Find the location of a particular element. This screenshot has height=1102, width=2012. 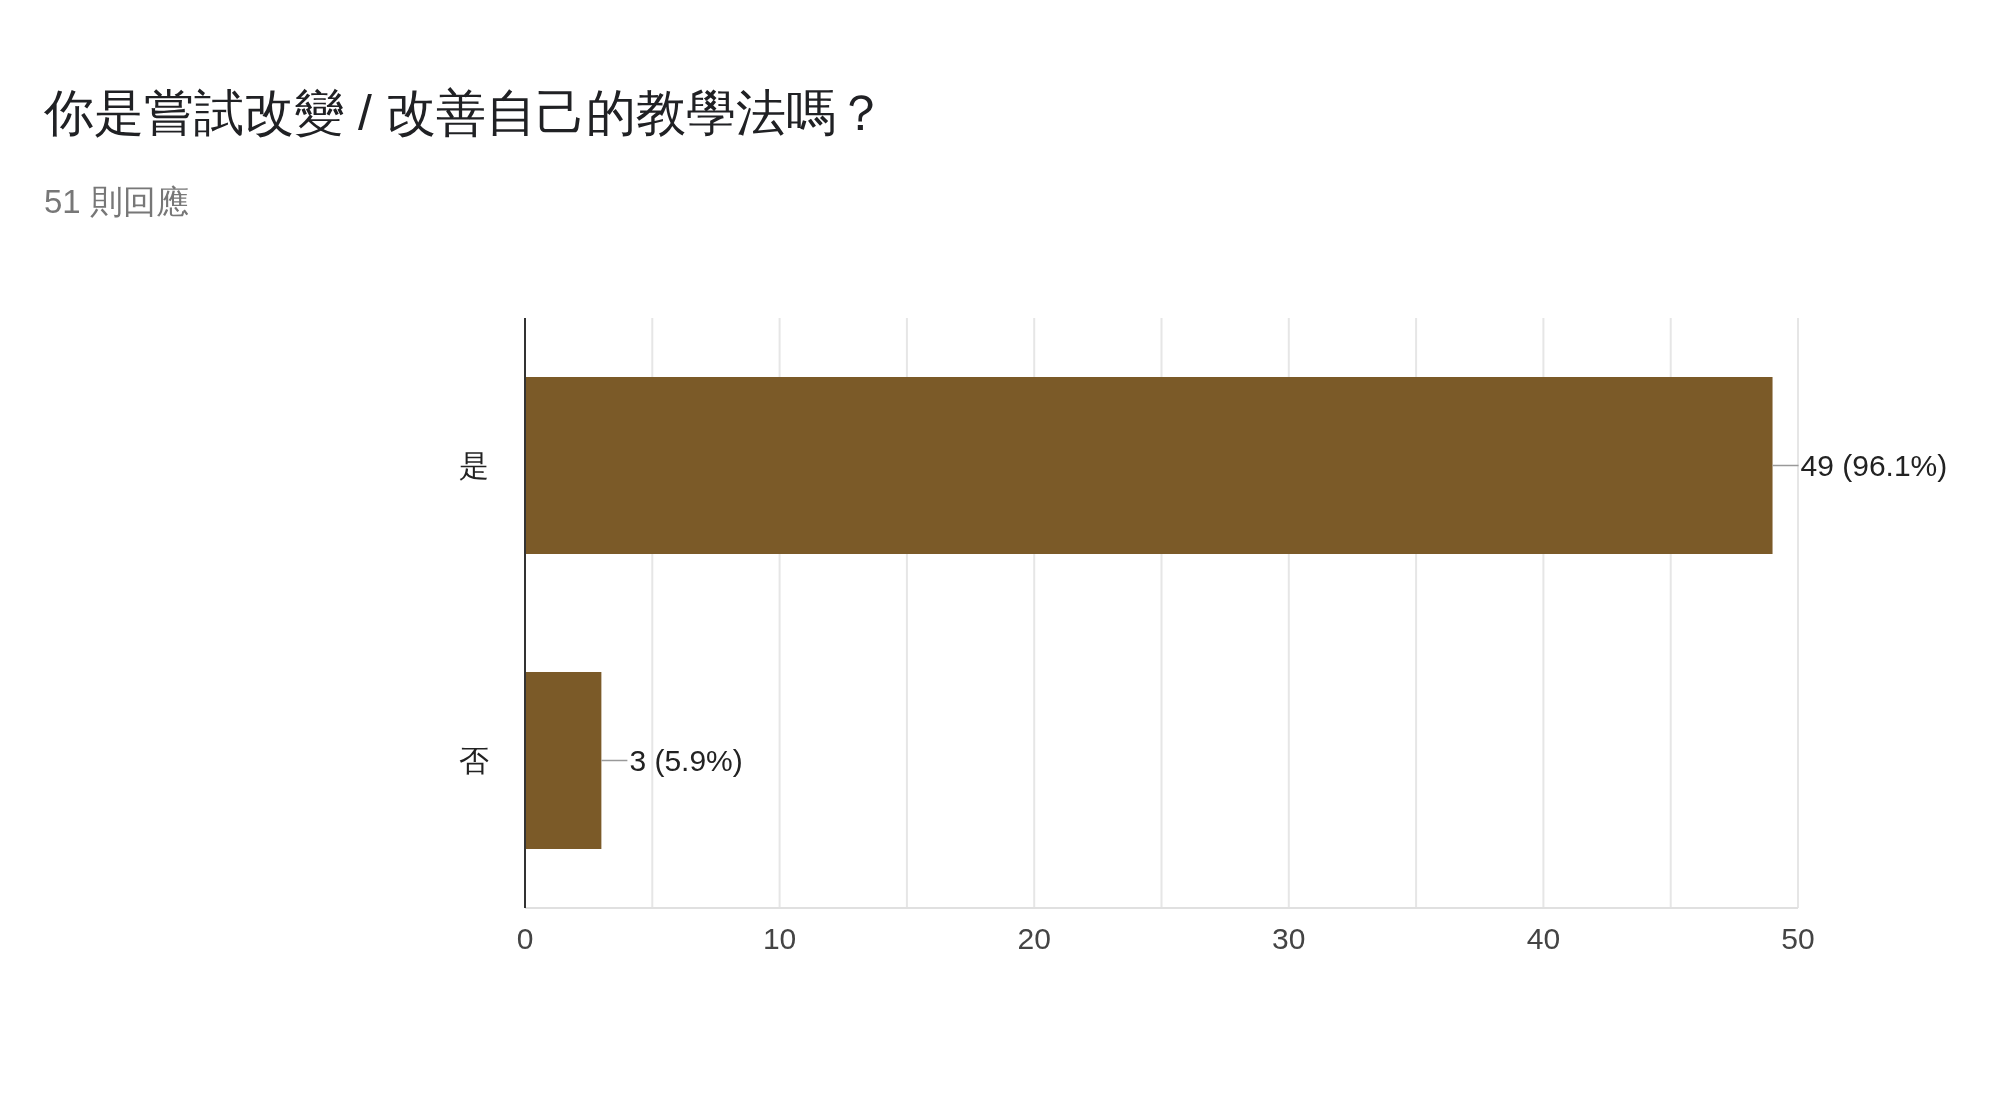

text: 51 則回應 is located at coordinates (116, 202).